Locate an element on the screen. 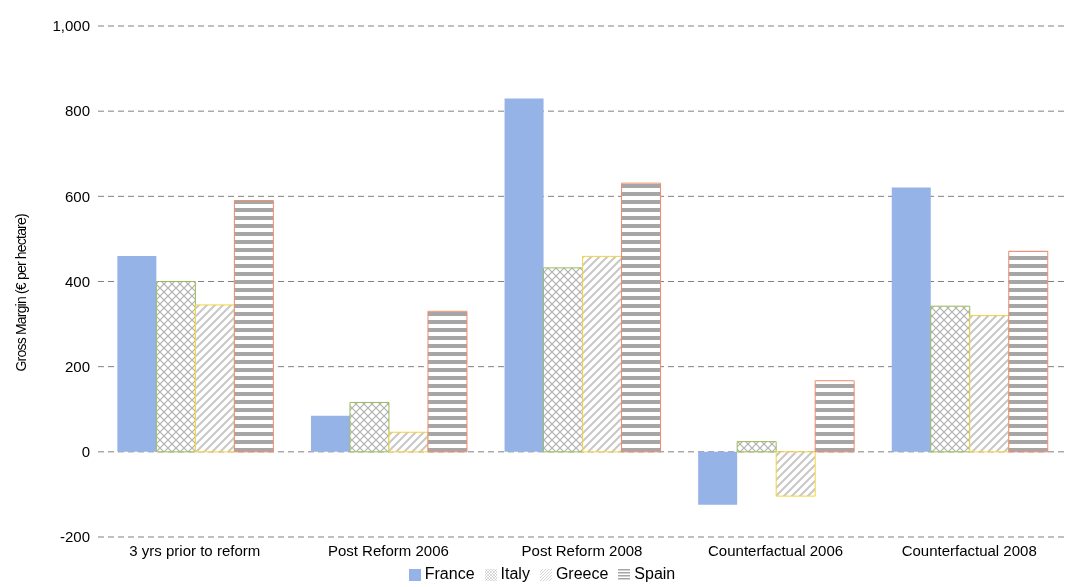  legend-label: Italy is located at coordinates (515, 573).